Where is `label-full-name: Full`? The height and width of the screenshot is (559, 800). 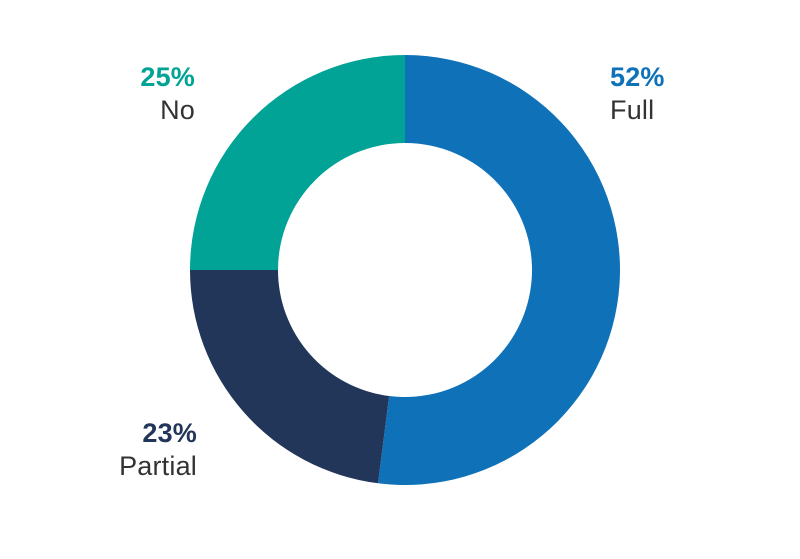
label-full-name: Full is located at coordinates (632, 110).